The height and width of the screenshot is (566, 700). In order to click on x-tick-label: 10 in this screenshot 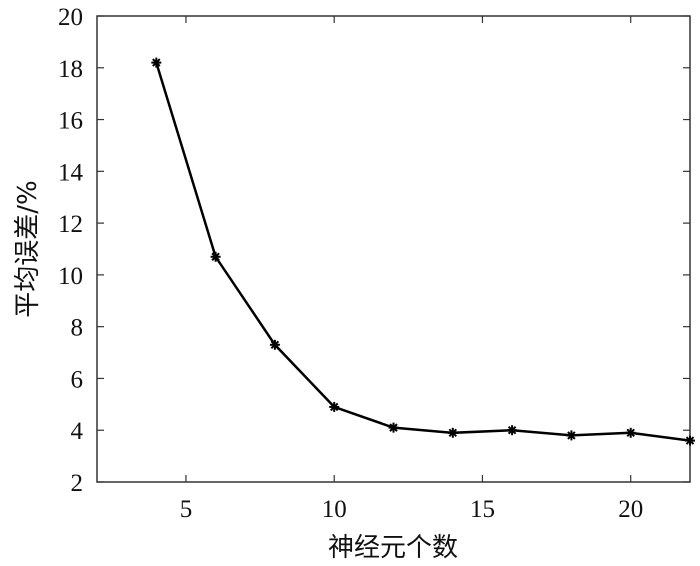, I will do `click(334, 509)`.